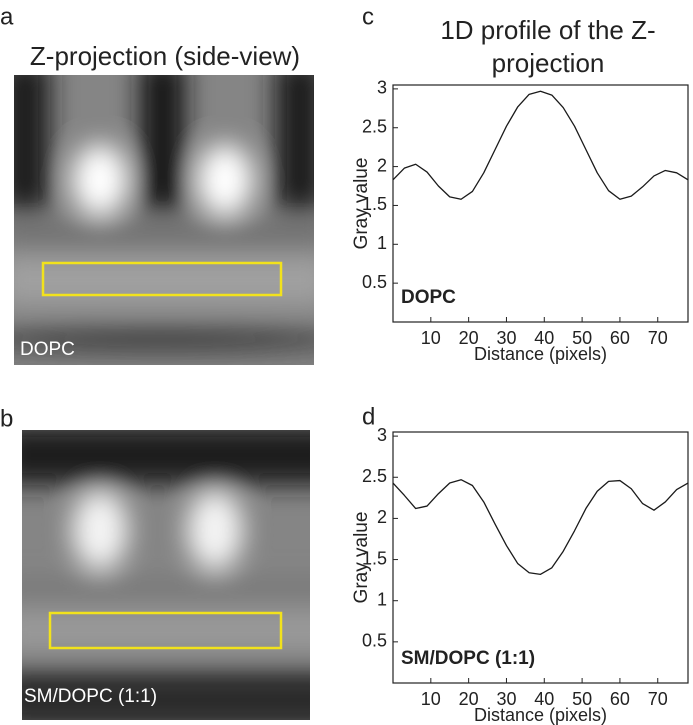 The width and height of the screenshot is (693, 725). Describe the element at coordinates (6, 418) in the screenshot. I see `panel-label: b` at that location.